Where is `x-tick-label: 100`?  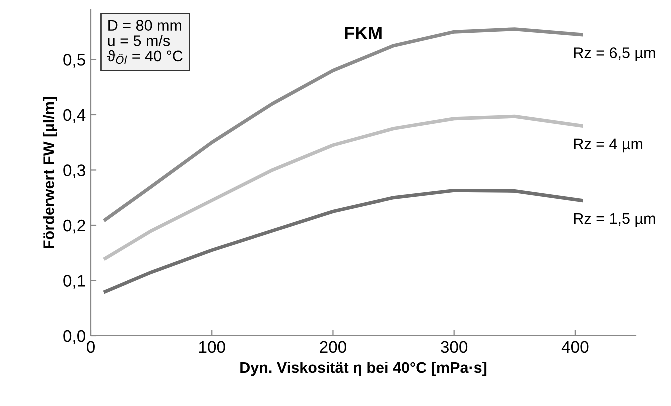
x-tick-label: 100 is located at coordinates (212, 347).